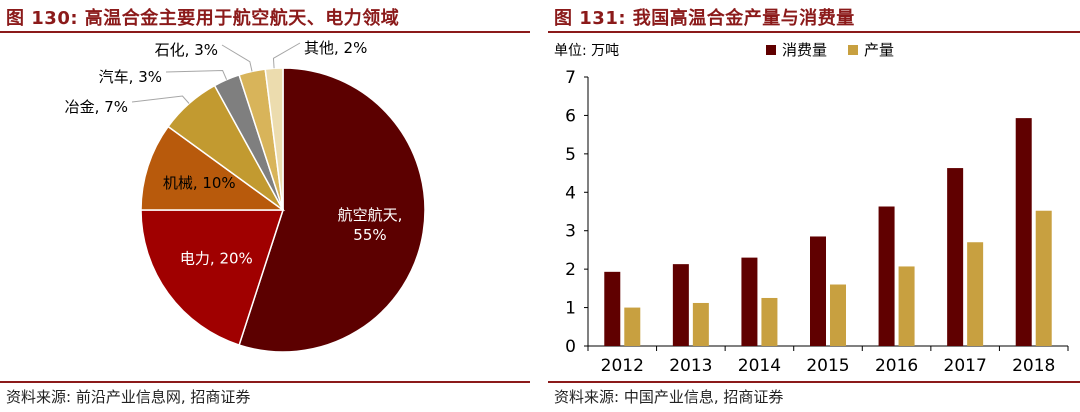  I want to click on x-tick-label: 2014, so click(759, 366).